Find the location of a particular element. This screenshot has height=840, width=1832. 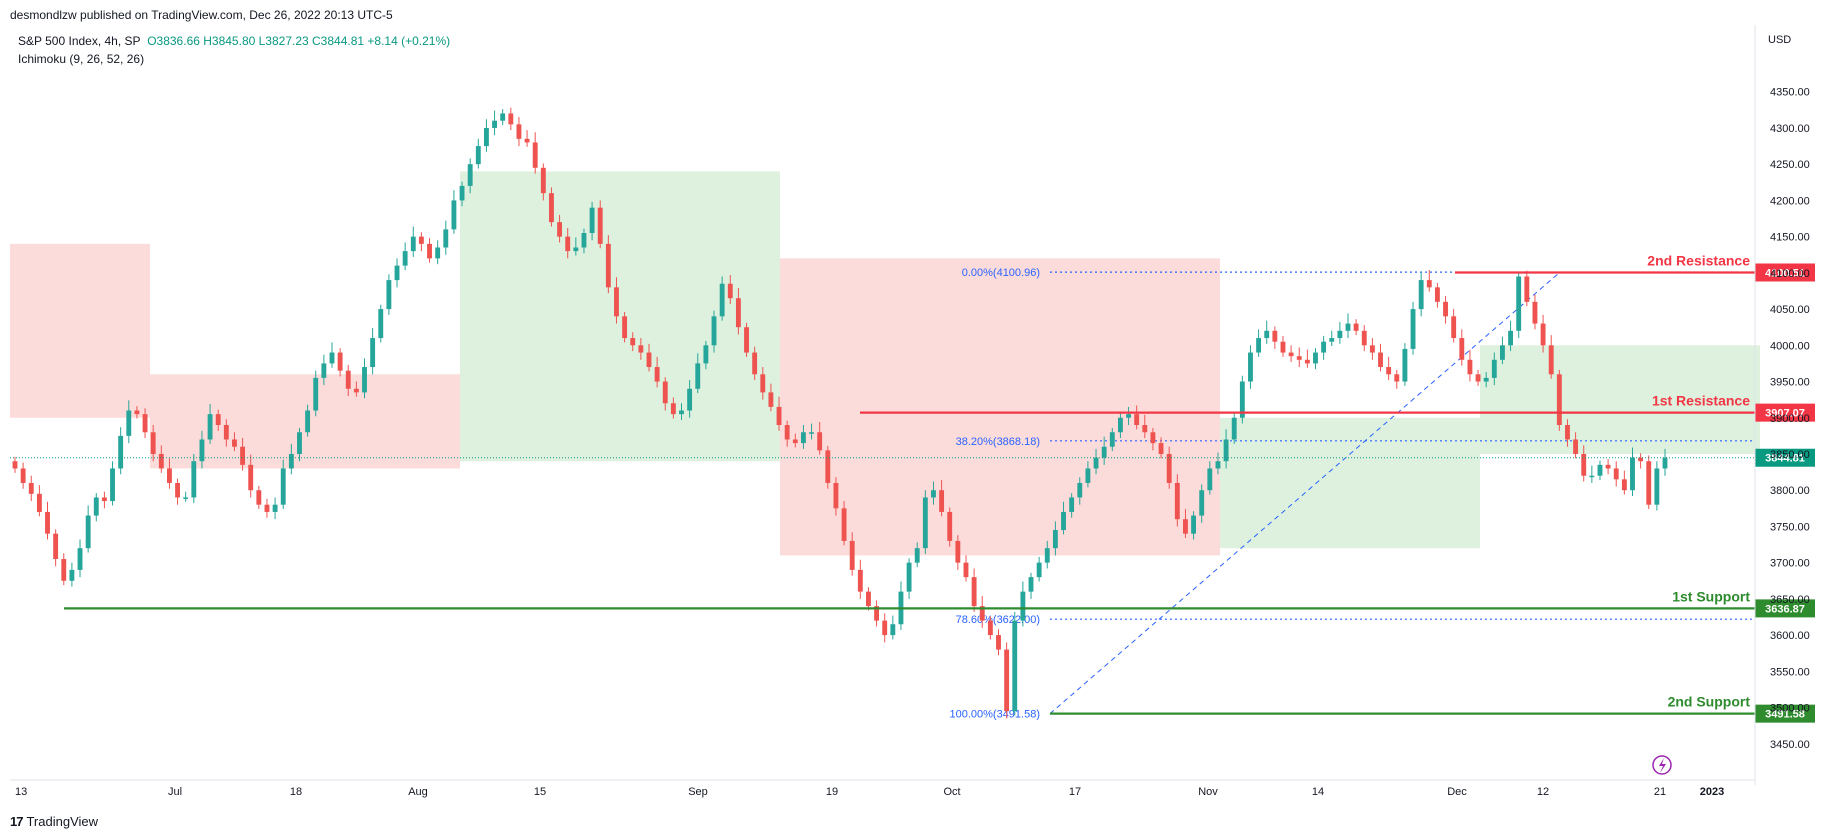

price-tick-label: 4000.00 is located at coordinates (1790, 346).